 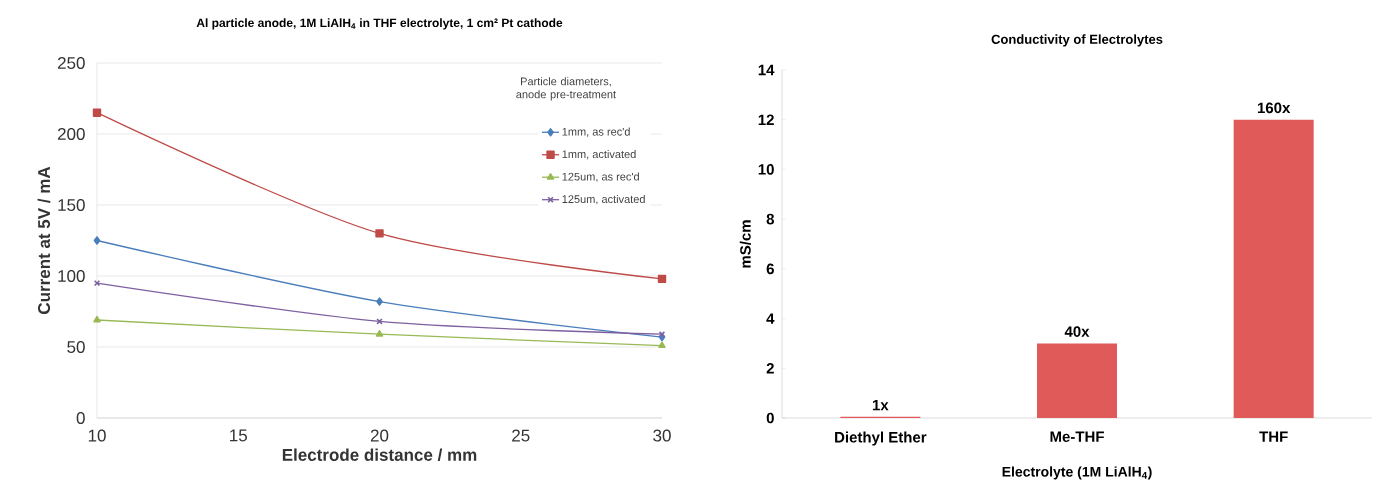 I want to click on legend-label: 125um, as rec'd, so click(x=600, y=177).